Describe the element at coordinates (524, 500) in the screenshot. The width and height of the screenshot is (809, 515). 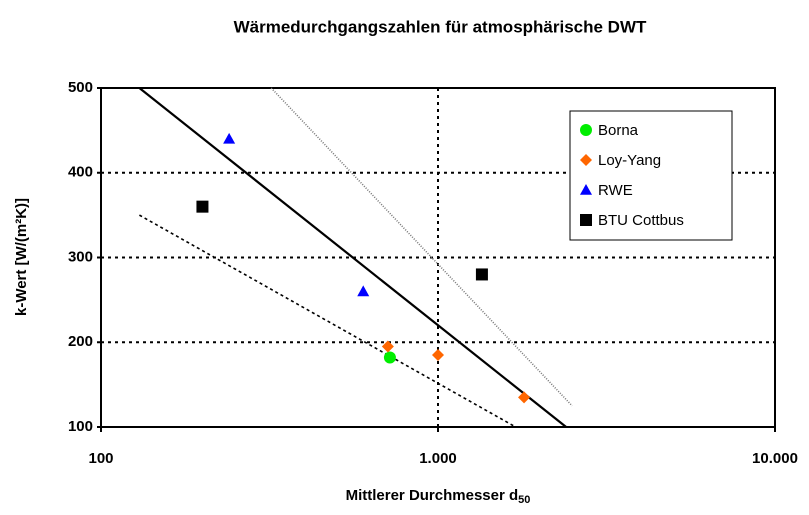
I see `x-axis-label-subscript: 50` at that location.